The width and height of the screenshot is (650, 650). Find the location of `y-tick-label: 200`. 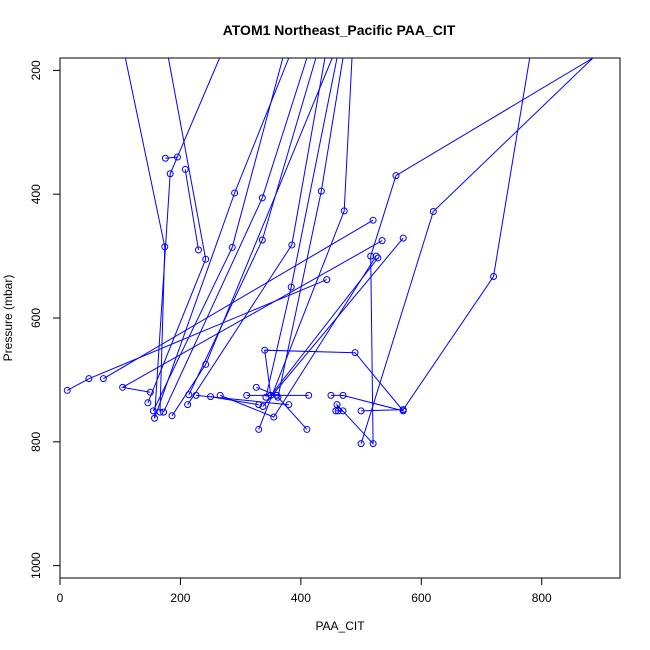

y-tick-label: 200 is located at coordinates (36, 70).